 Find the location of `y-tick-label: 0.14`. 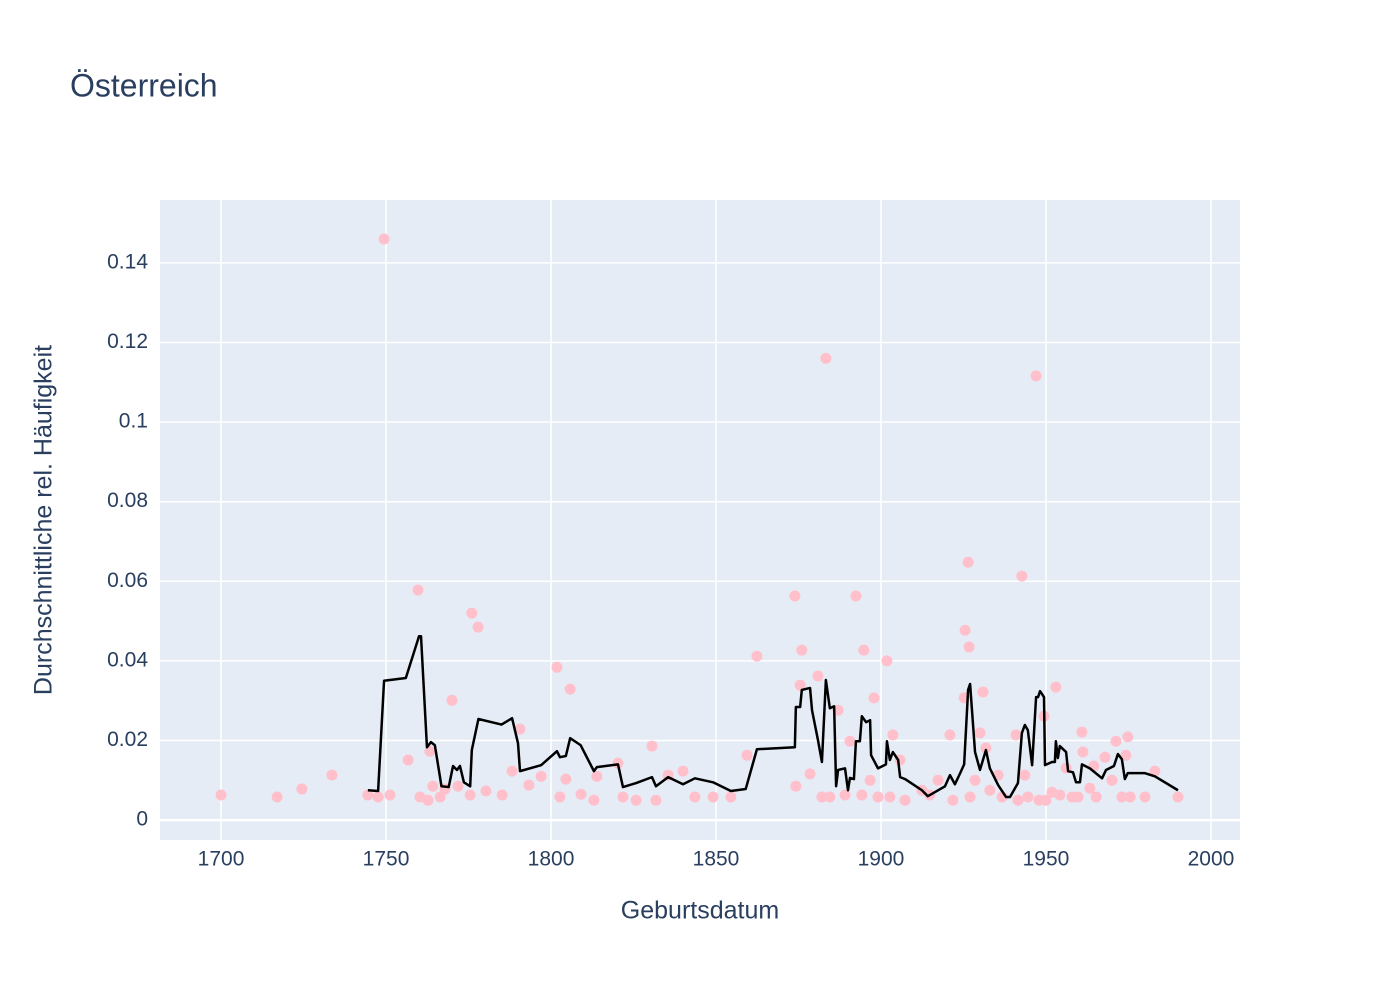

y-tick-label: 0.14 is located at coordinates (127, 261).